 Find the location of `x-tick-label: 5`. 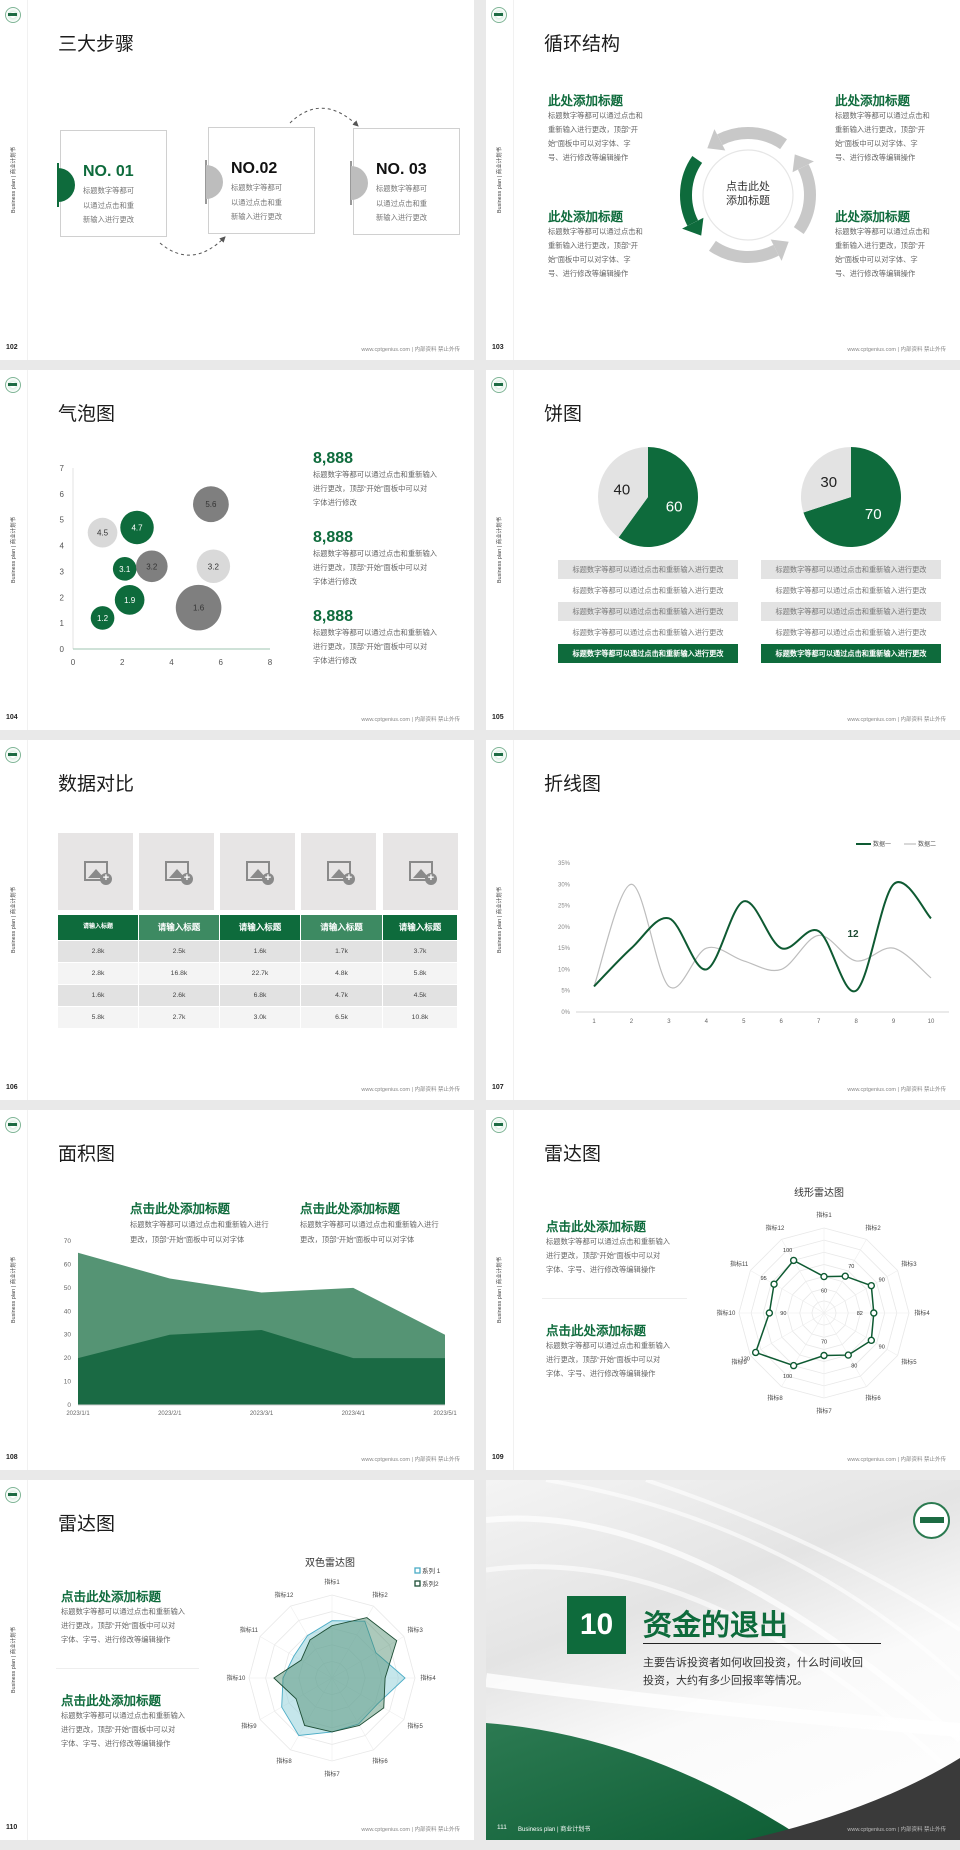

x-tick-label: 5 is located at coordinates (744, 1022).